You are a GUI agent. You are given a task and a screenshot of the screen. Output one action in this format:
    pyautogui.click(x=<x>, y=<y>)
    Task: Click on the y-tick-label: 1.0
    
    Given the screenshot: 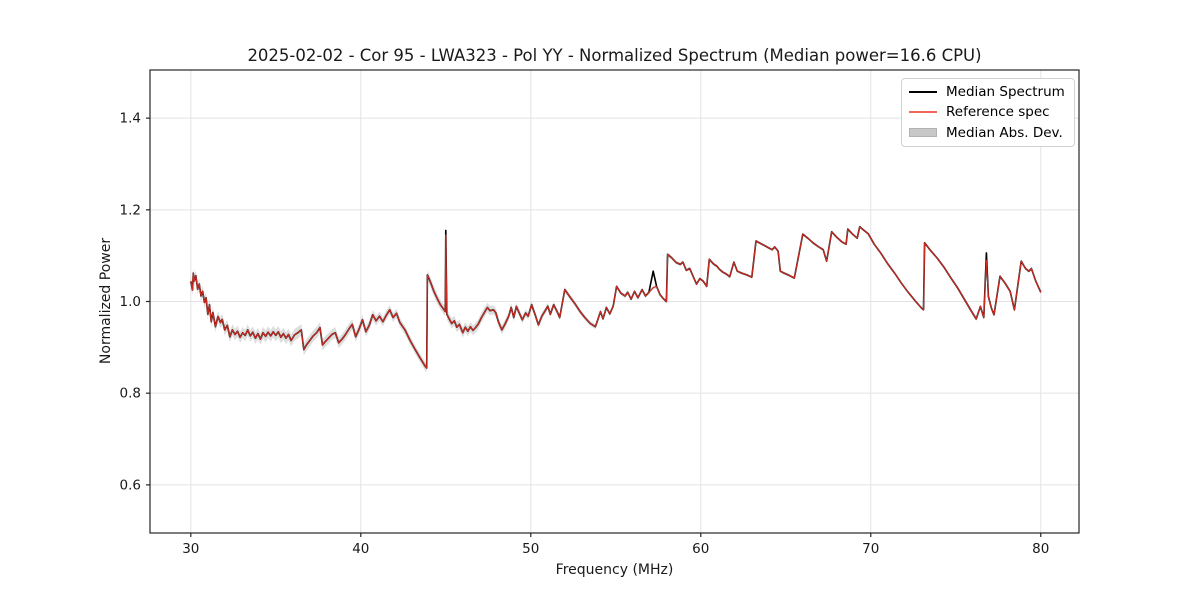 What is the action you would take?
    pyautogui.click(x=130, y=302)
    